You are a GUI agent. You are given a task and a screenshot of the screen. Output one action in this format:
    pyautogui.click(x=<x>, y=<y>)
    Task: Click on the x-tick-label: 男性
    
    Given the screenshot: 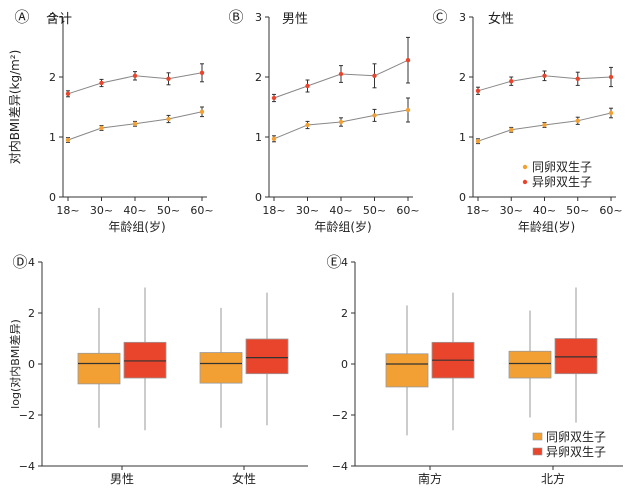 What is the action you would take?
    pyautogui.click(x=122, y=479)
    